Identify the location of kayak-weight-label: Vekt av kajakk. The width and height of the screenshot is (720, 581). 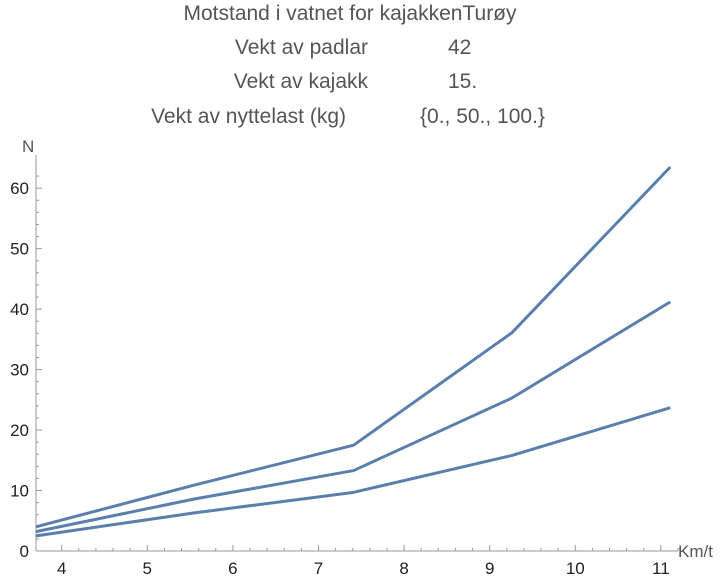
(300, 81).